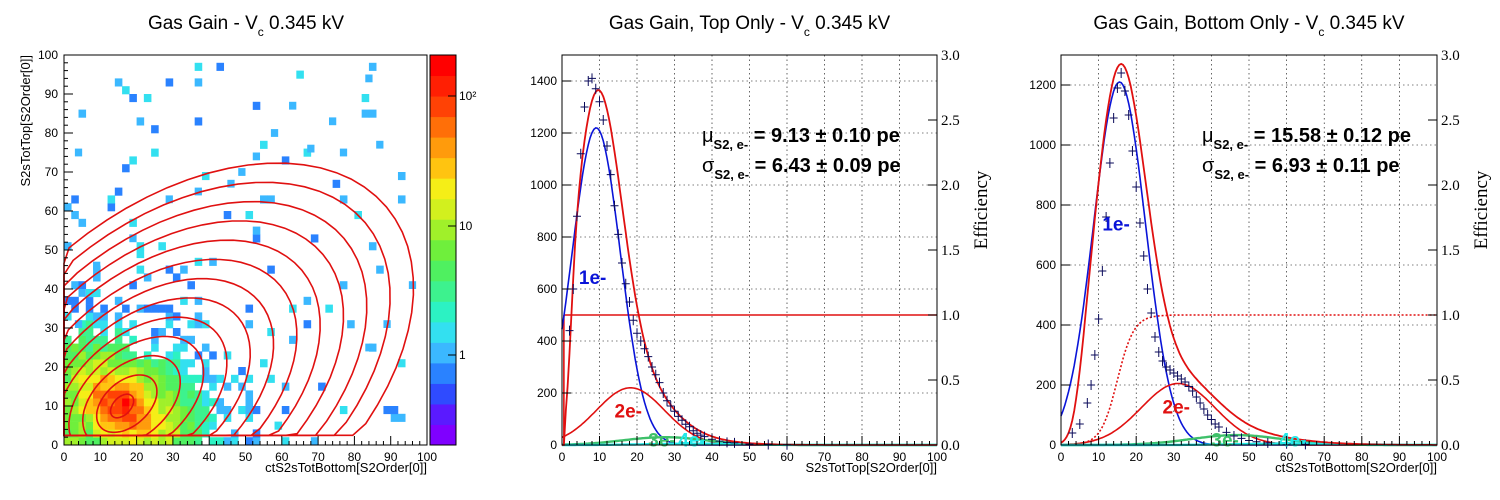 The height and width of the screenshot is (500, 1500). I want to click on x-tick-label: 10, so click(101, 457).